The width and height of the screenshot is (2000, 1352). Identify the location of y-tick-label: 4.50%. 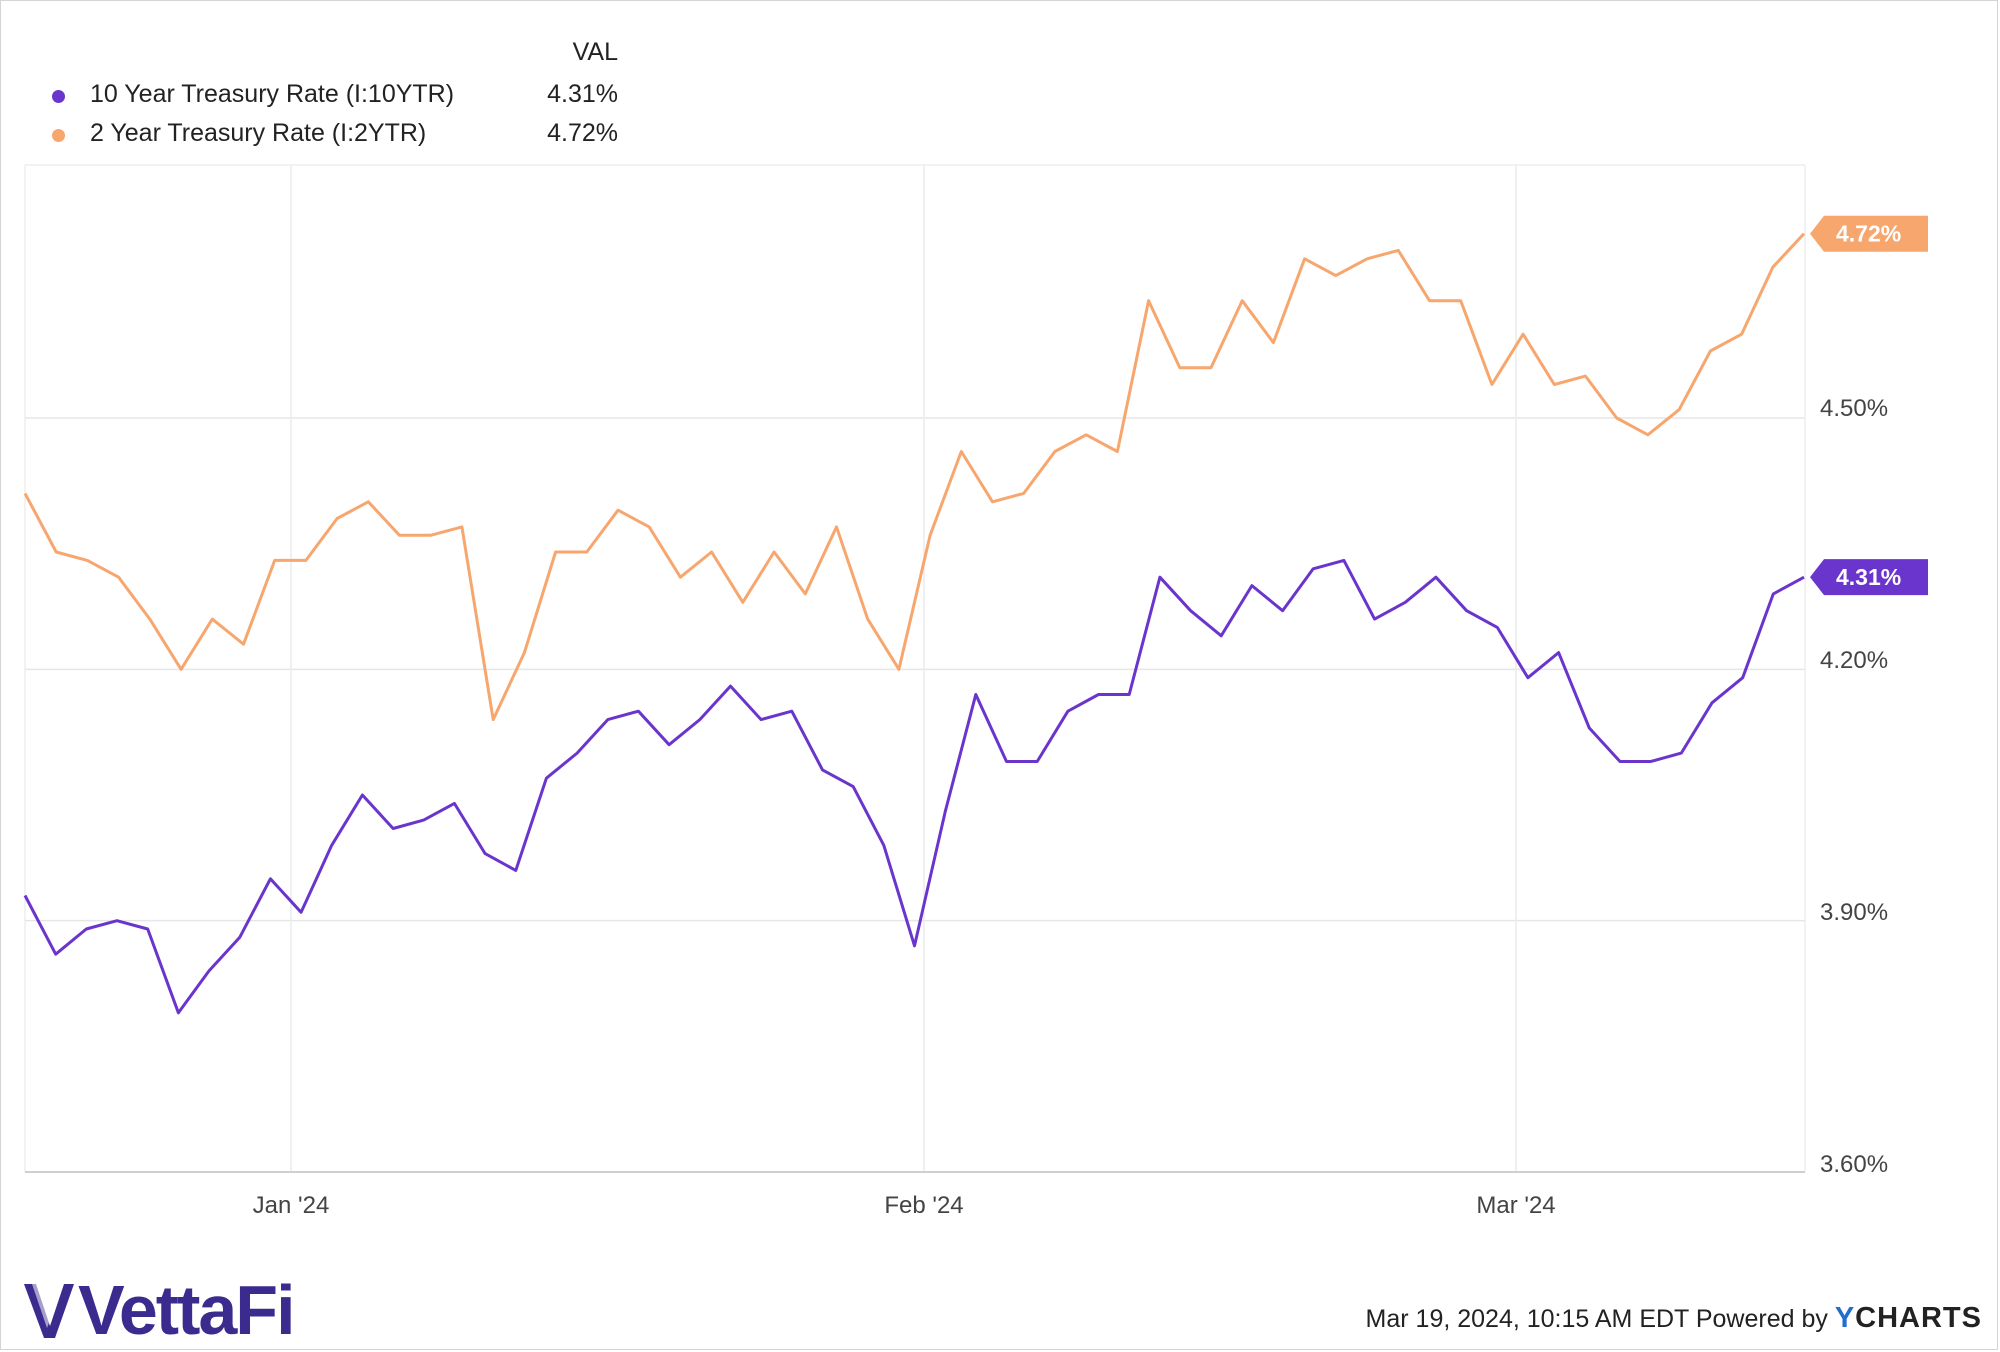
(1854, 408).